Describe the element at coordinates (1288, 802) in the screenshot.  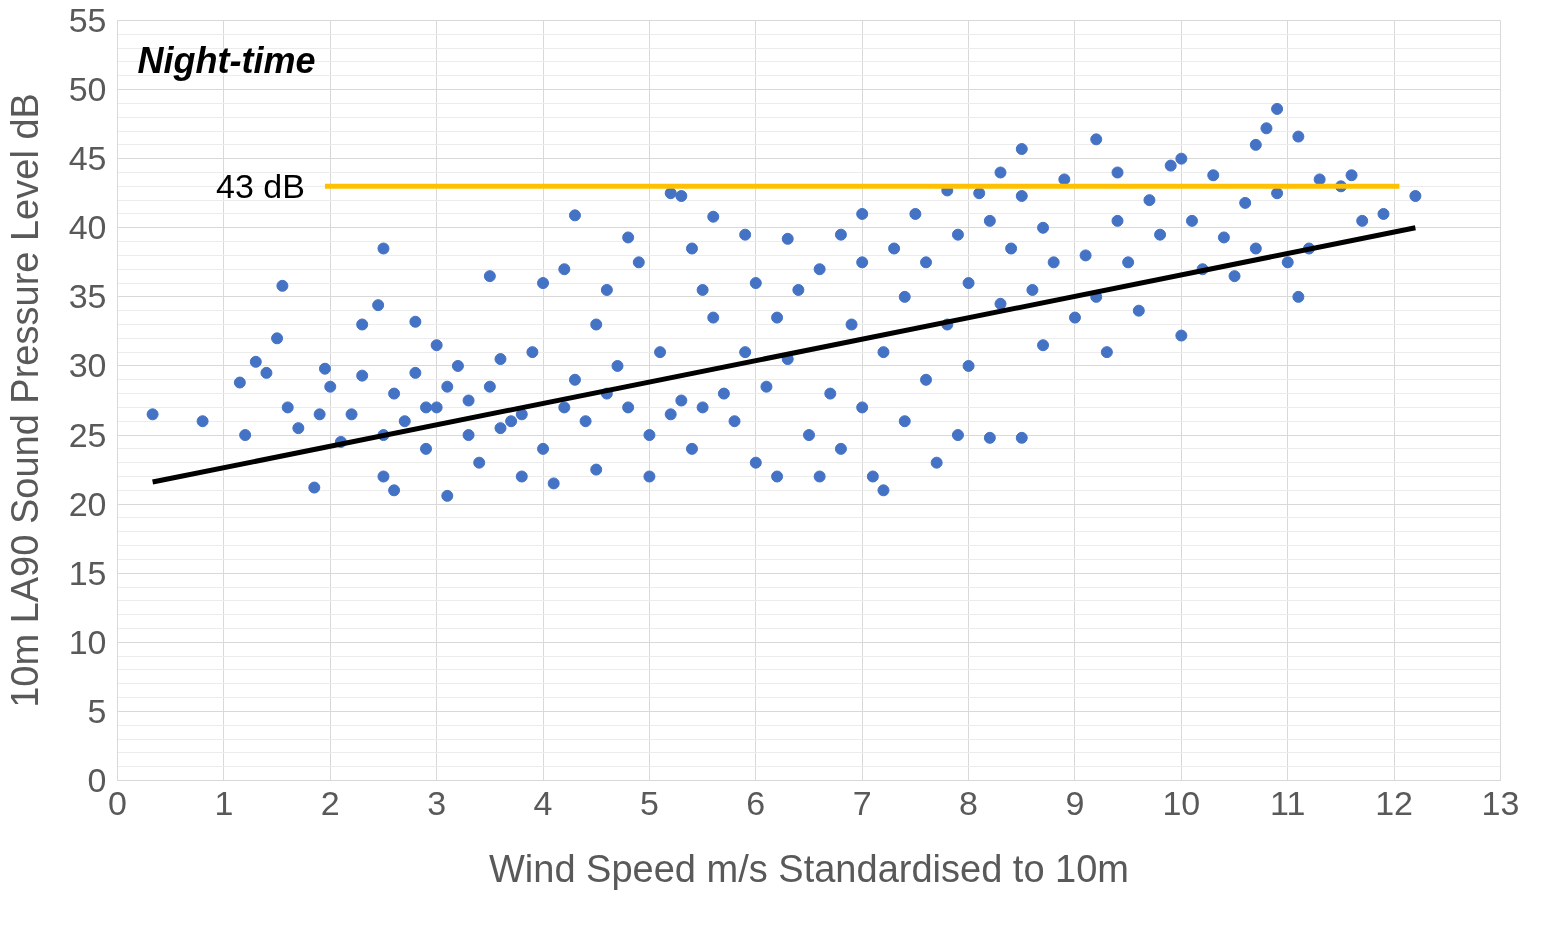
I see `x-tick-label: 11` at that location.